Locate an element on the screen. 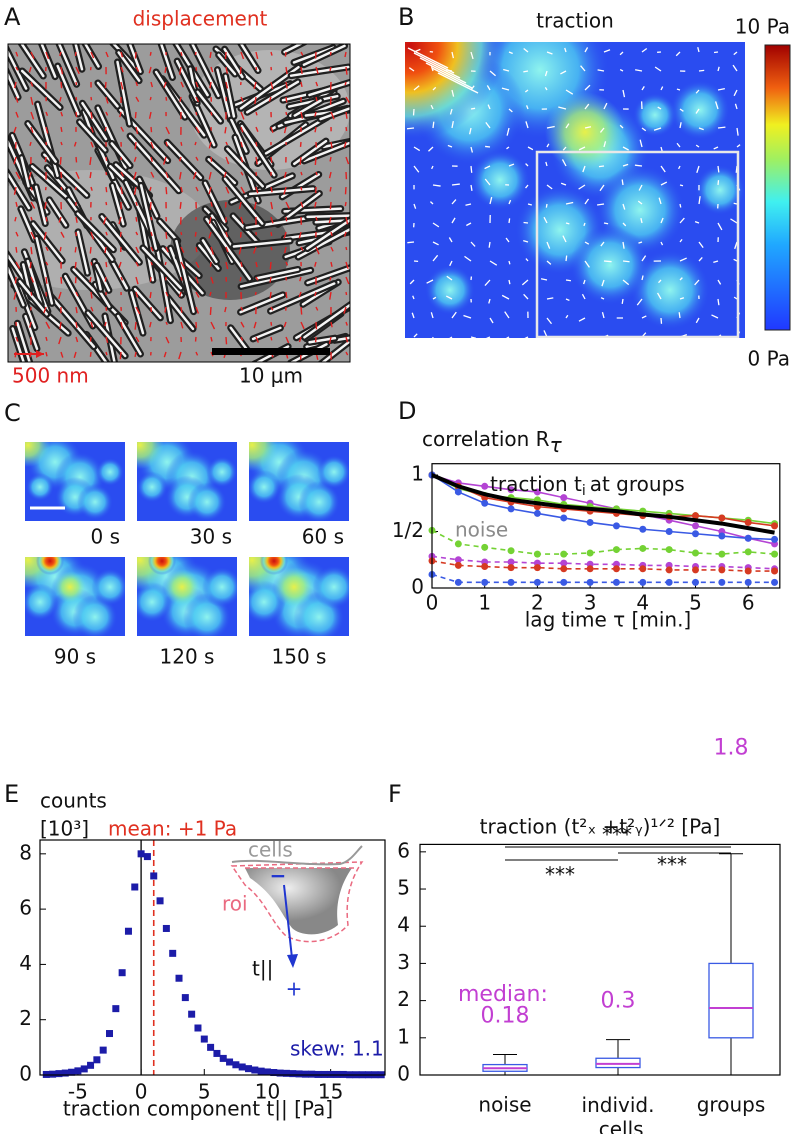 This screenshot has height=1134, width=793. thumb-blob is located at coordinates (70, 587).